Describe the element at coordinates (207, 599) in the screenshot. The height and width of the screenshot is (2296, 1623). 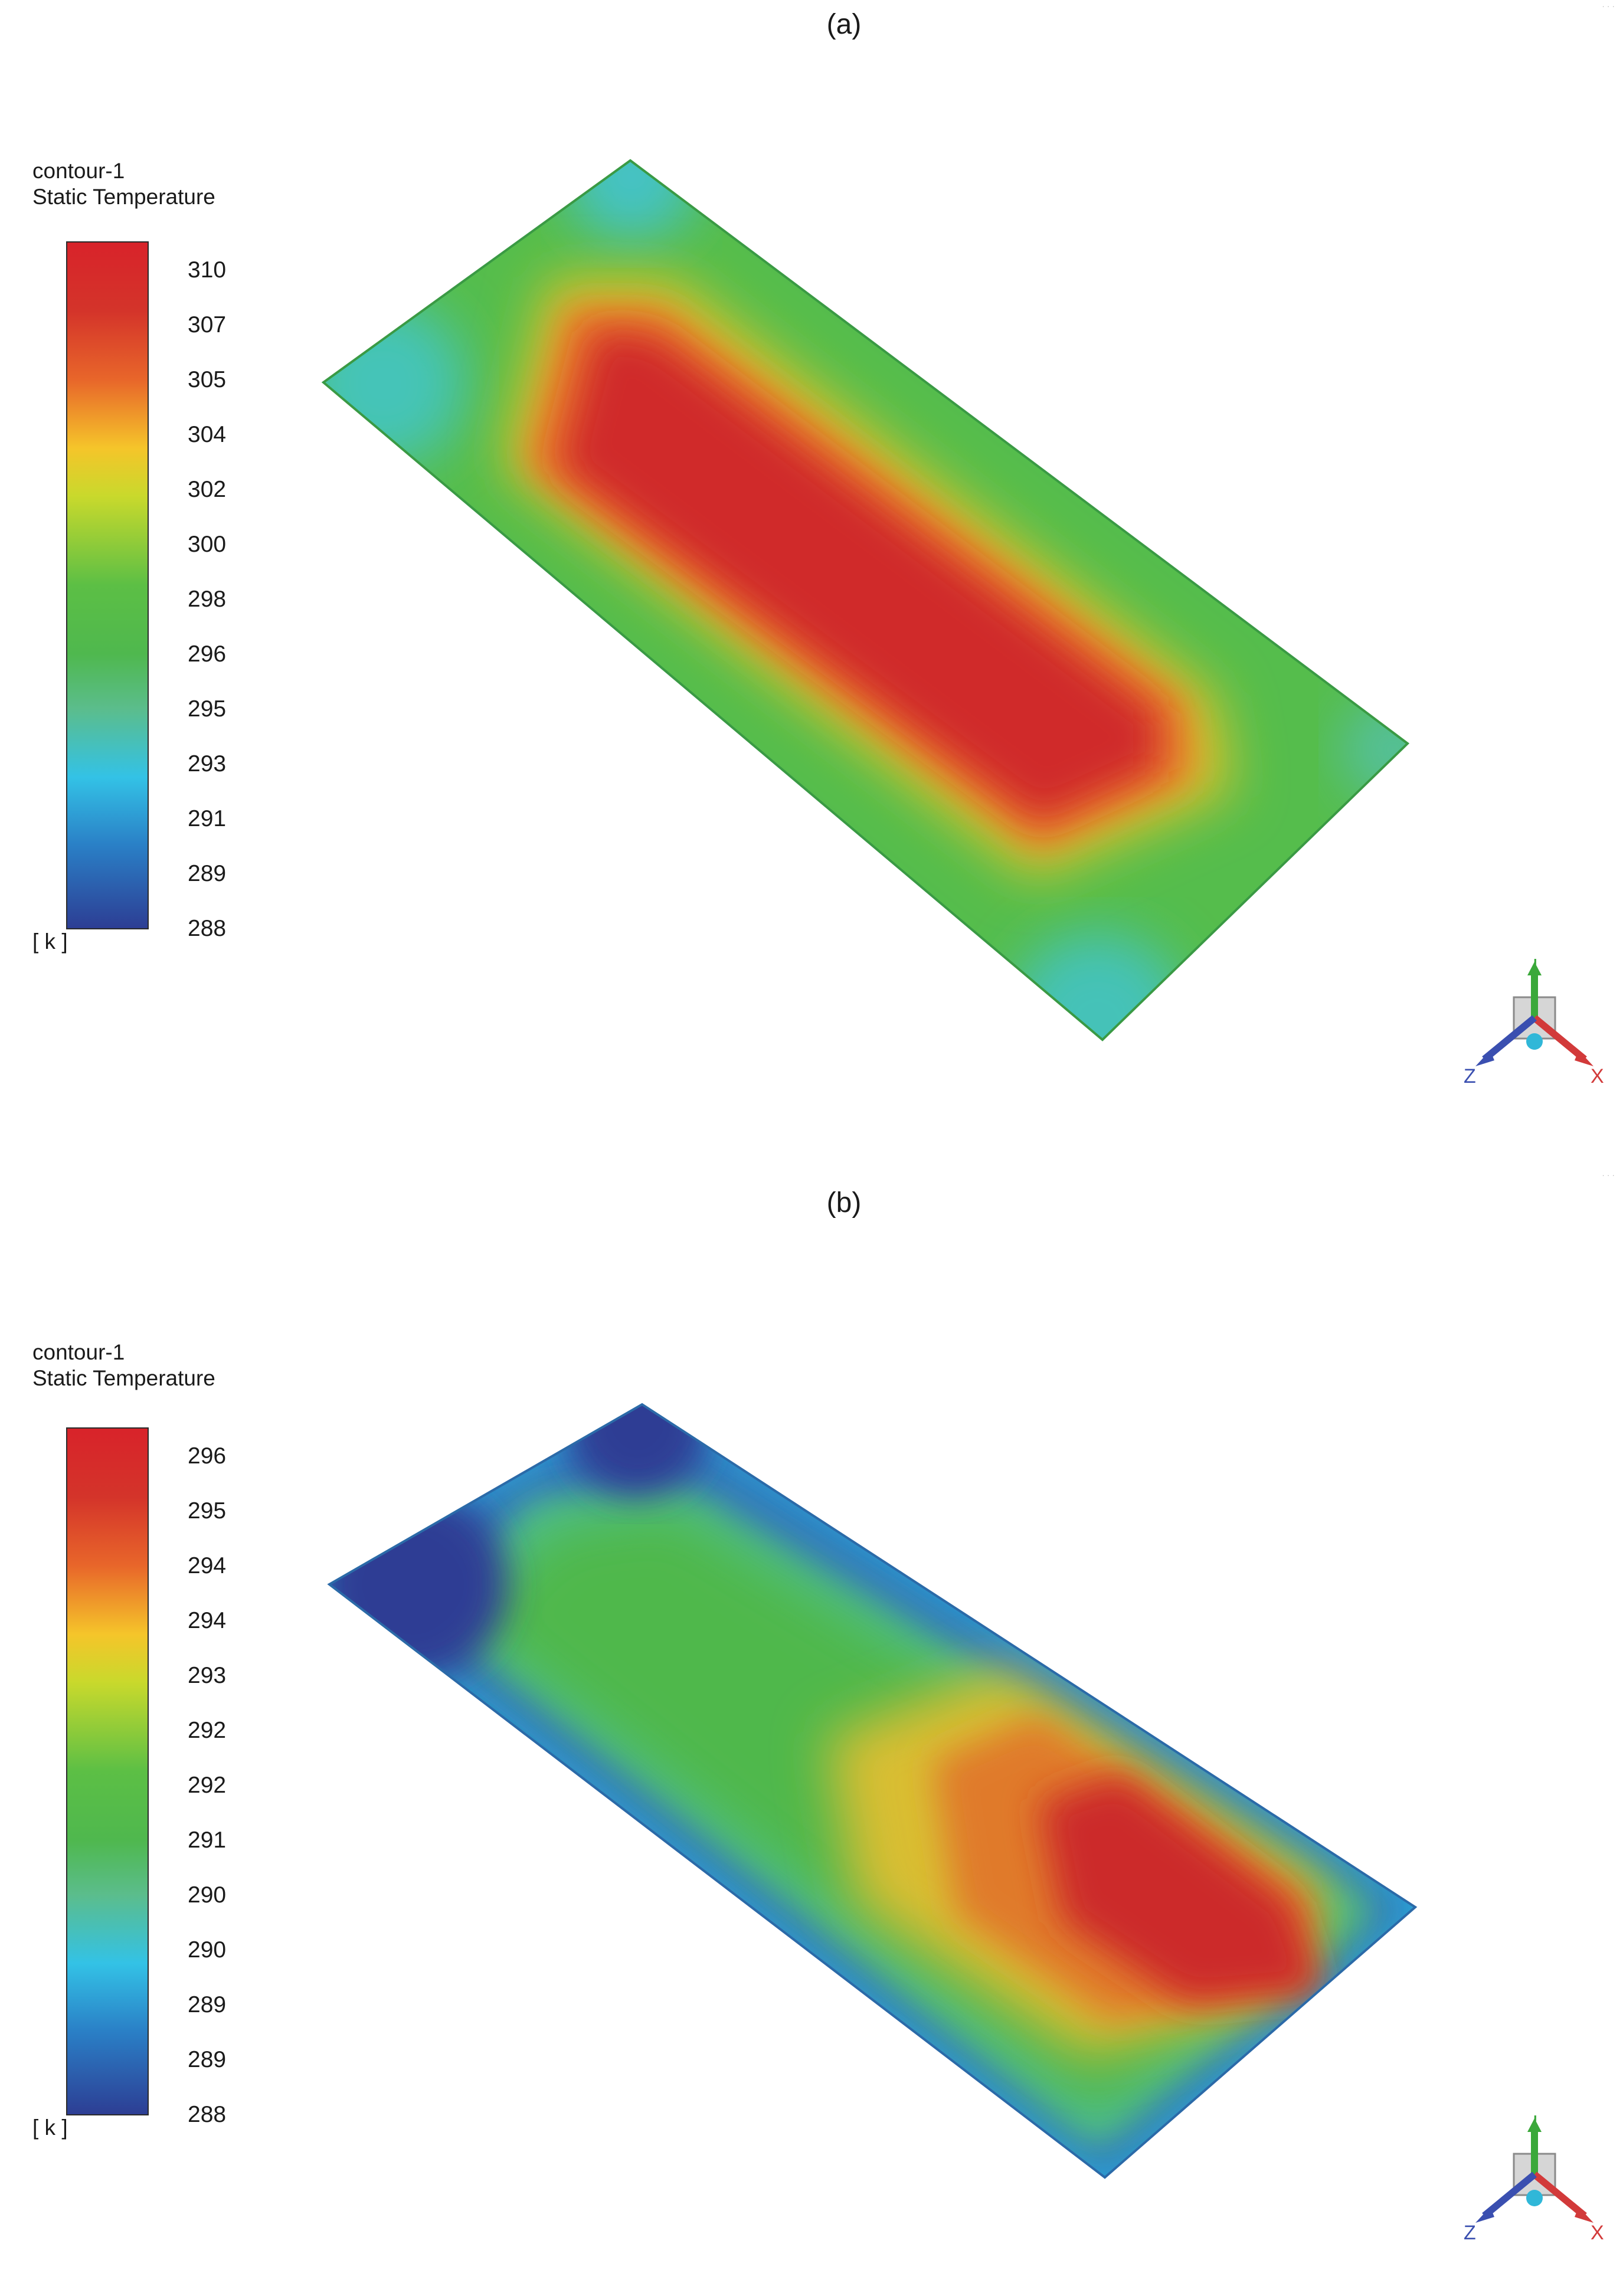
I see `tick-label: 298` at that location.